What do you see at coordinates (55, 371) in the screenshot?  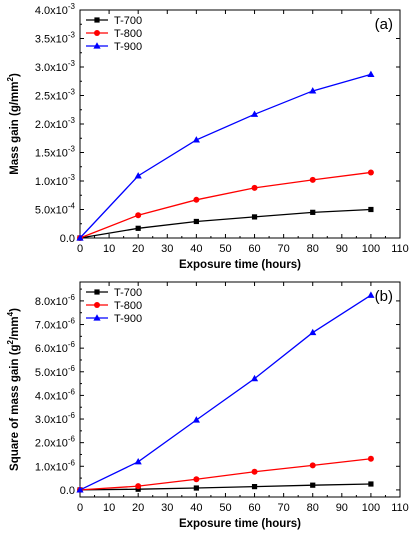 I see `y-tick-label: 5.0x10⁻⁶` at bounding box center [55, 371].